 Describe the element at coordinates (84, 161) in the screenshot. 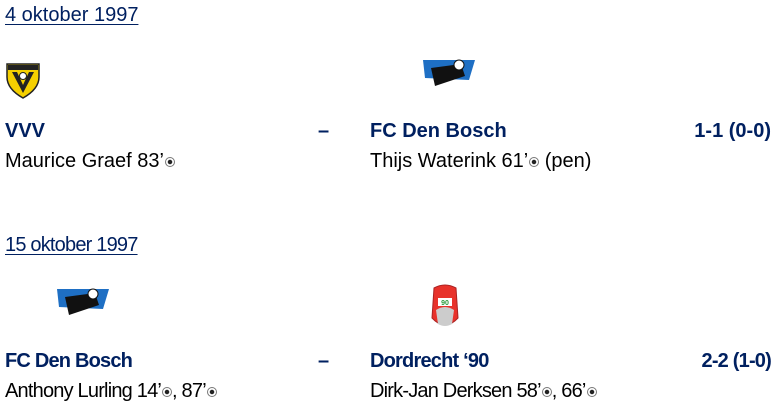

I see `scorer-text: Maurice Graef 83’` at that location.